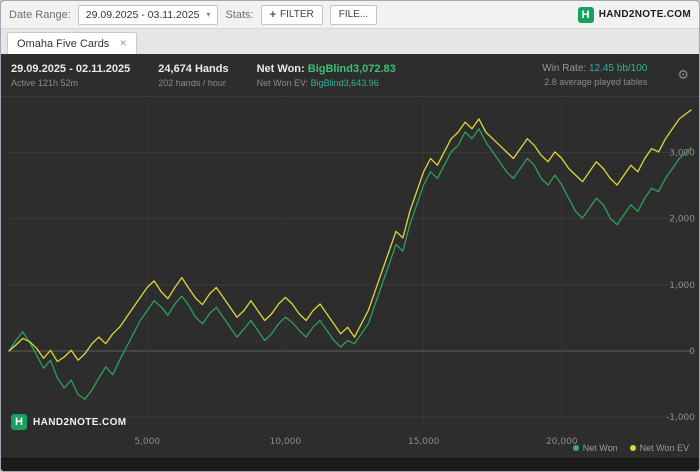 This screenshot has width=700, height=472. What do you see at coordinates (147, 442) in the screenshot?
I see `svg-text: 5,000` at bounding box center [147, 442].